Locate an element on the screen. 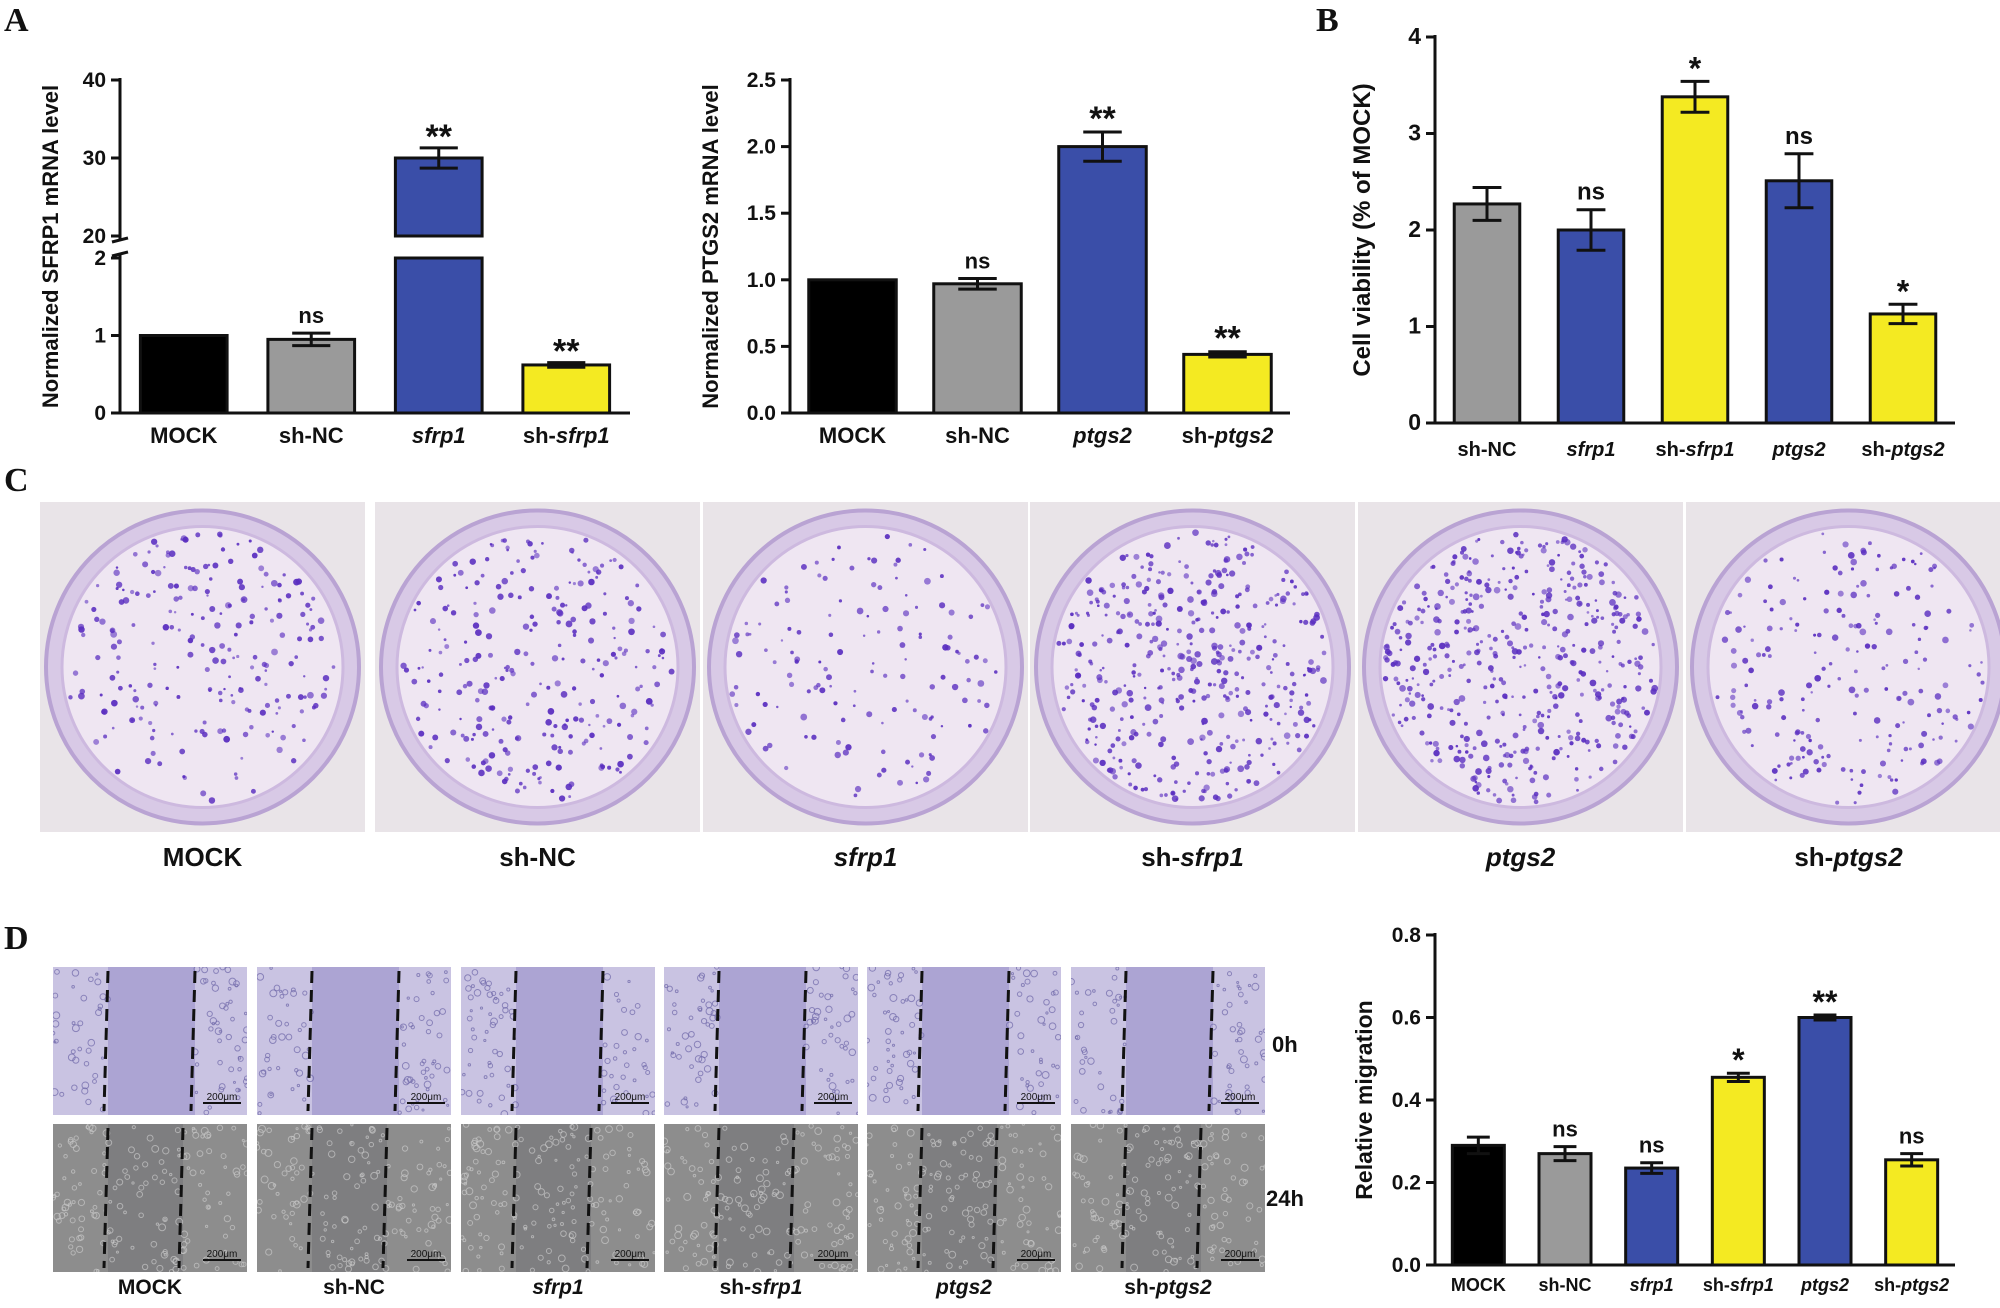 Image resolution: width=2000 pixels, height=1308 pixels. y-tick-label: 0.8 is located at coordinates (1407, 935).